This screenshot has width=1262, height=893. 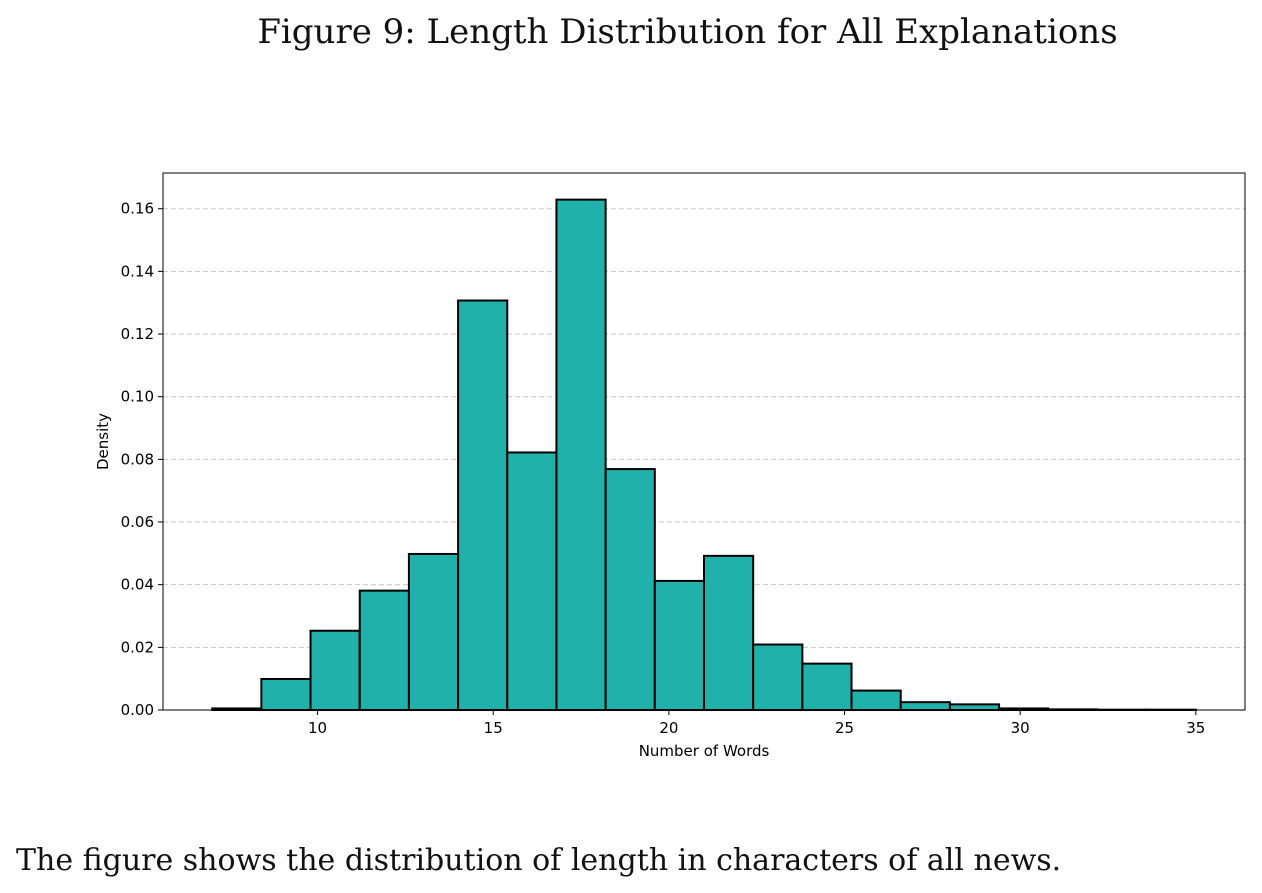 What do you see at coordinates (137, 459) in the screenshot?
I see `y-tick-label: 0.08` at bounding box center [137, 459].